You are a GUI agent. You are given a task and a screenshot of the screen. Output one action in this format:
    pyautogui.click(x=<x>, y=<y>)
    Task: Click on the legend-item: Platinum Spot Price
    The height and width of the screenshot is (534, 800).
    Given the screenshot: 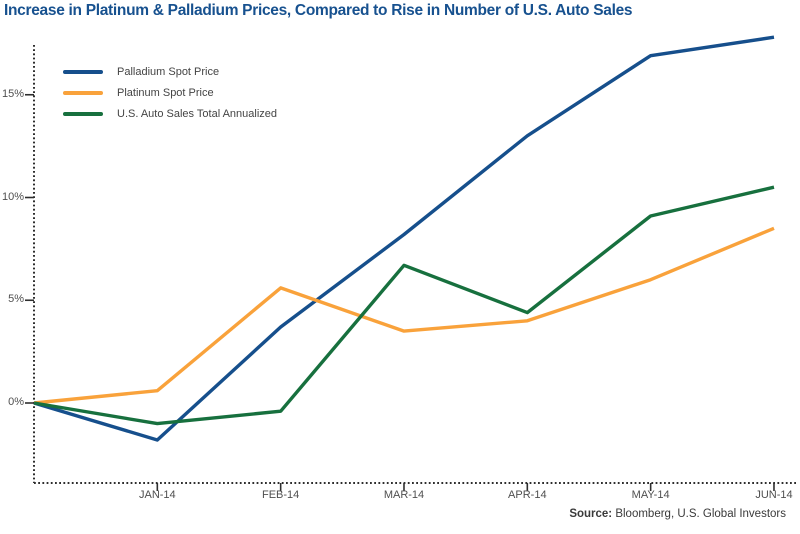 What is the action you would take?
    pyautogui.click(x=170, y=92)
    